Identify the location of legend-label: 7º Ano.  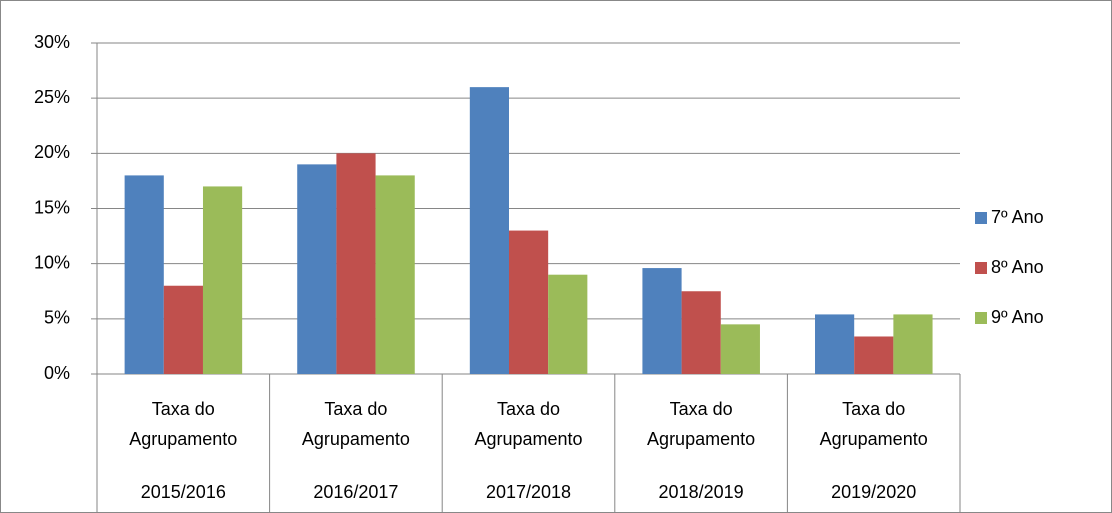
(1017, 217).